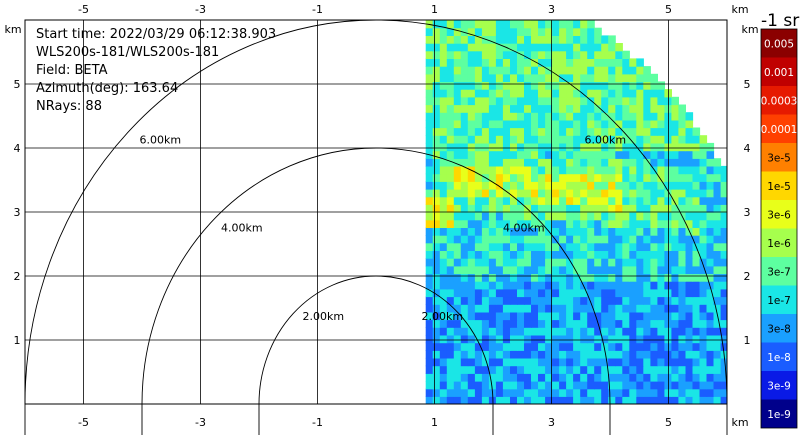 The width and height of the screenshot is (800, 435). What do you see at coordinates (779, 358) in the screenshot?
I see `colorbar-label: 1e-8` at bounding box center [779, 358].